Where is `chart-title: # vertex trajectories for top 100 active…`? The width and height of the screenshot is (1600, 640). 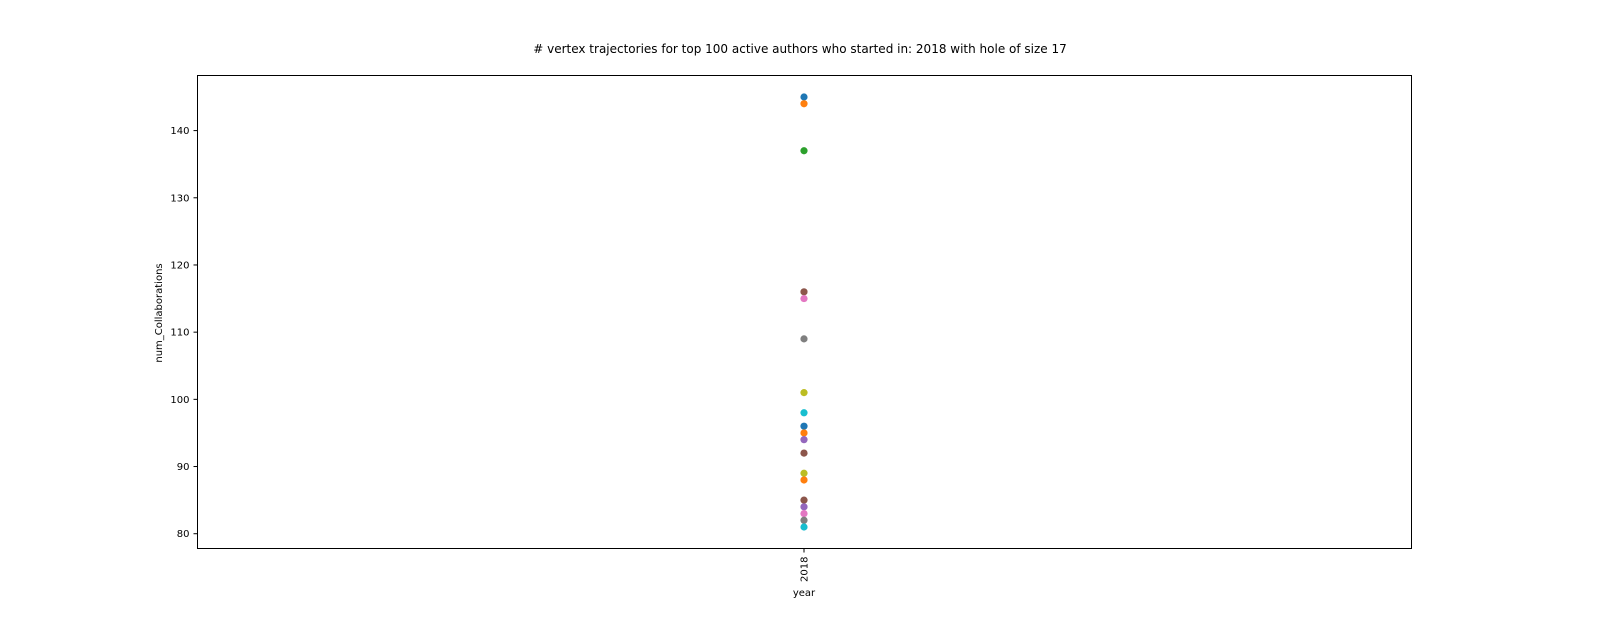 chart-title: # vertex trajectories for top 100 active… is located at coordinates (800, 49).